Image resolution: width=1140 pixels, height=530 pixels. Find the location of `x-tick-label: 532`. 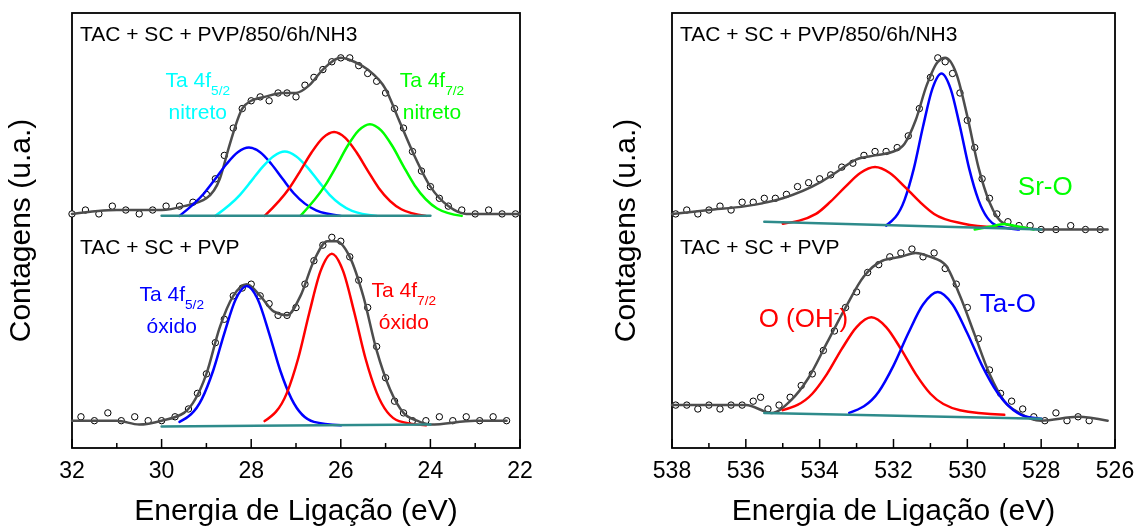

x-tick-label: 532 is located at coordinates (893, 470).